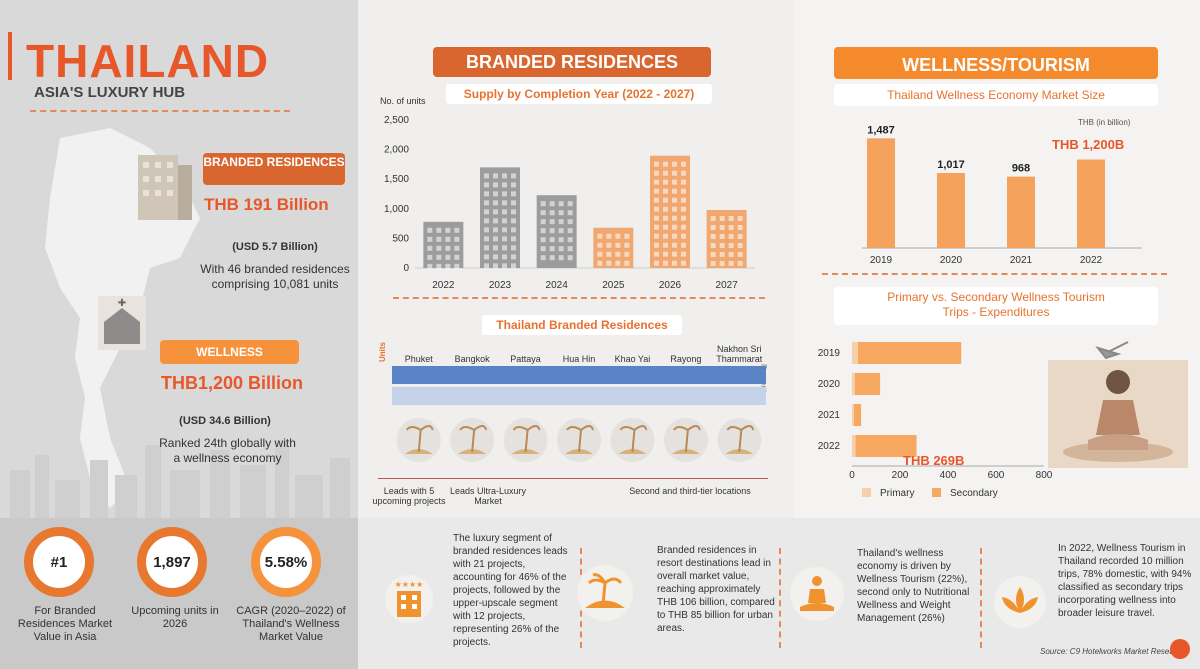 The image size is (1200, 669). I want to click on source-note: Source: C9 Hotelworks Market Research, so click(1112, 651).